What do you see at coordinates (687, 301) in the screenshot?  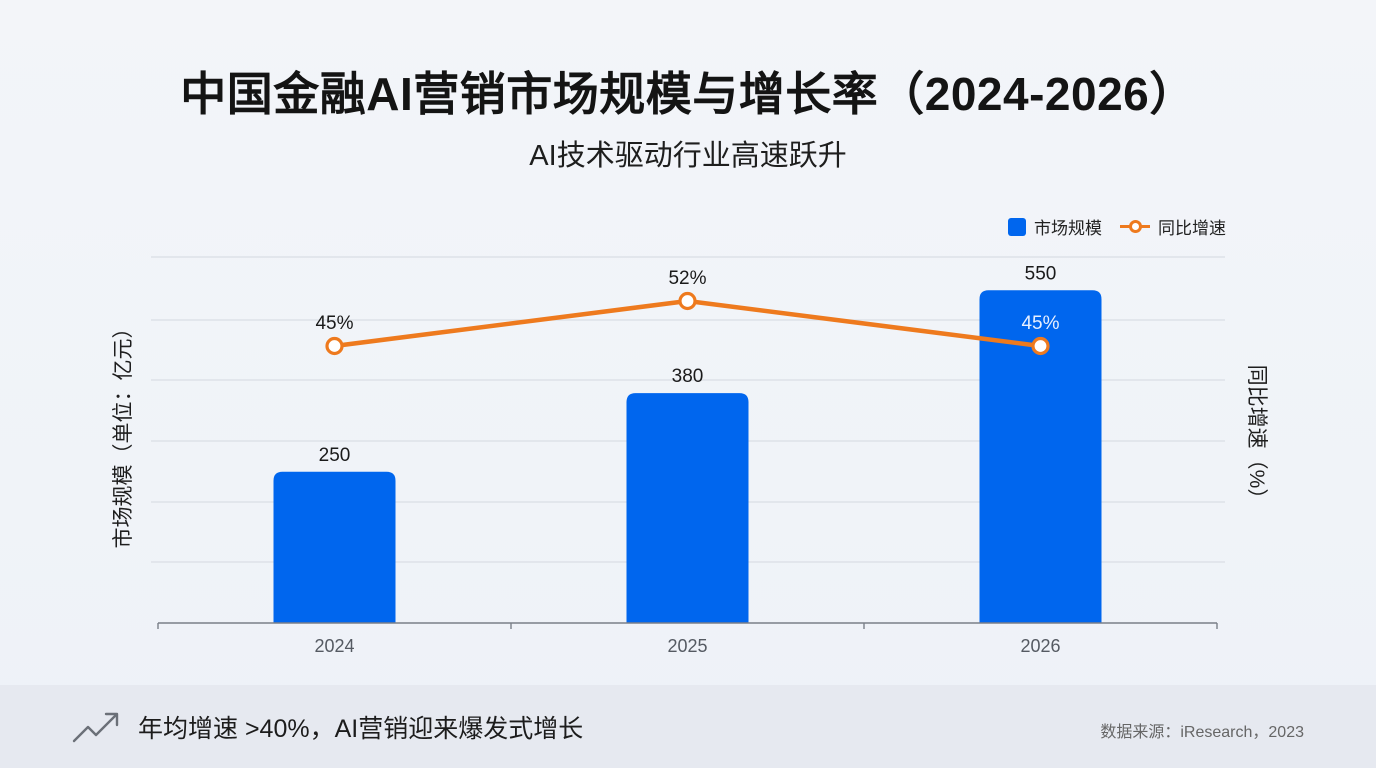 I see `line-marker-2025` at bounding box center [687, 301].